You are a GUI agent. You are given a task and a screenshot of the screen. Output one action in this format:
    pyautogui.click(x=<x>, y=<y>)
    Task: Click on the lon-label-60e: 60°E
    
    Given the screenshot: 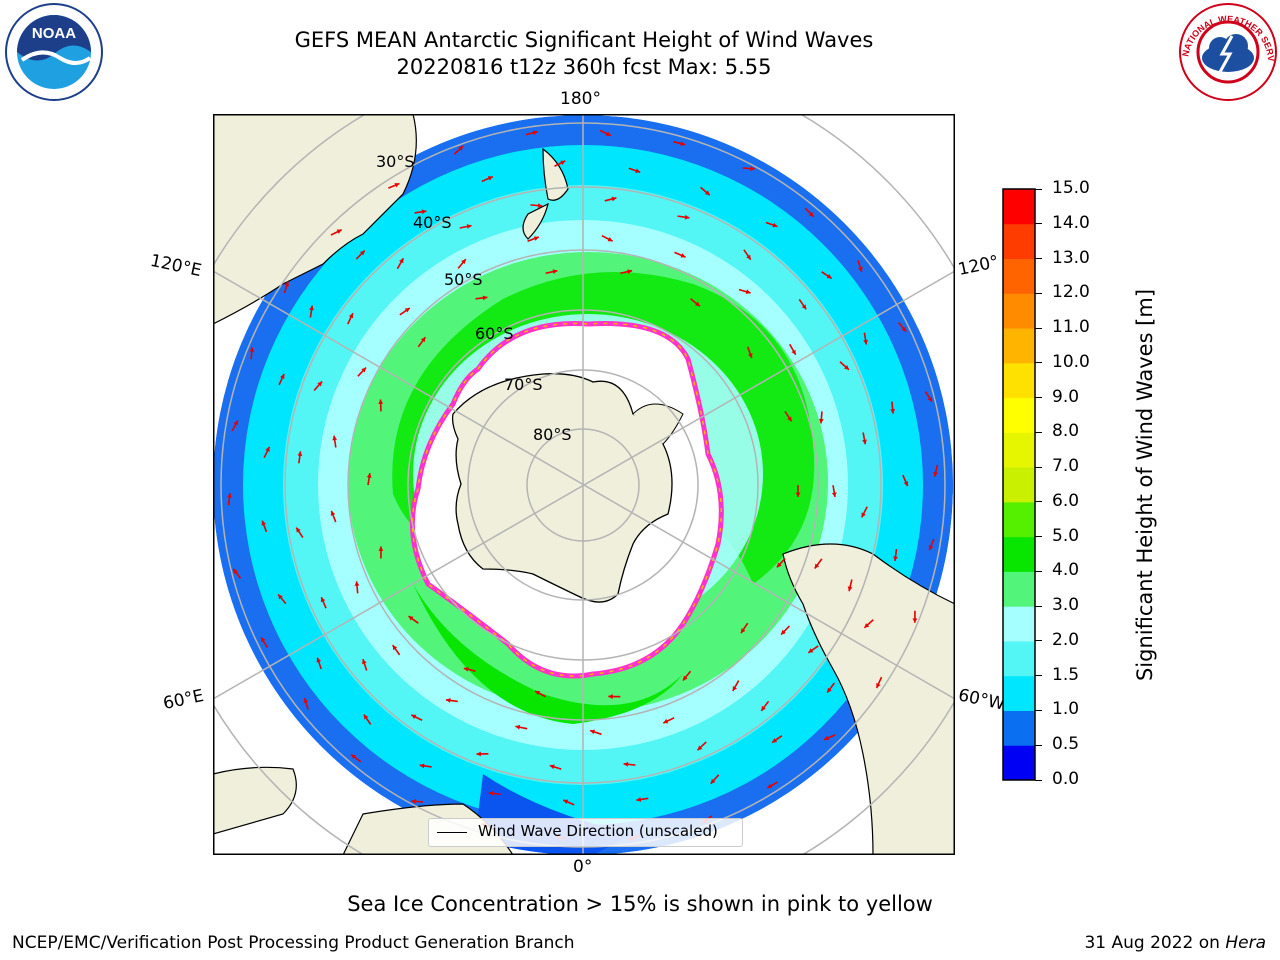 What is the action you would take?
    pyautogui.click(x=183, y=700)
    